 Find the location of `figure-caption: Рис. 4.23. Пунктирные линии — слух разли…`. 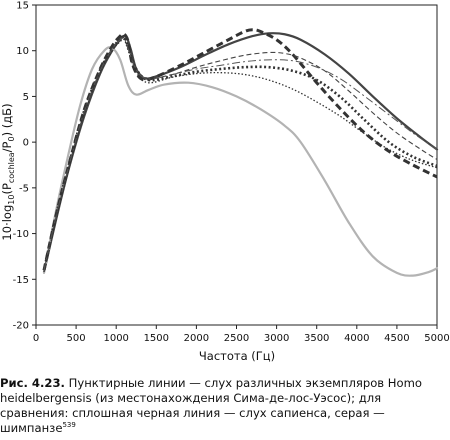

figure-caption: Рис. 4.23. Пунктирные линии — слух разли… is located at coordinates (224, 406).